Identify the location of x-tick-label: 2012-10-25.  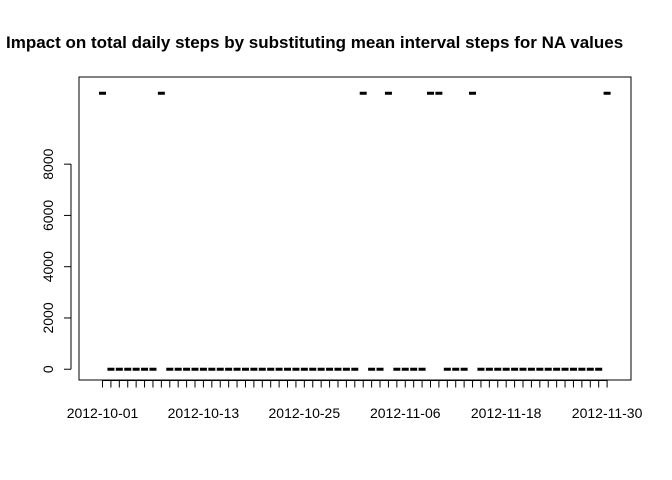
(305, 413).